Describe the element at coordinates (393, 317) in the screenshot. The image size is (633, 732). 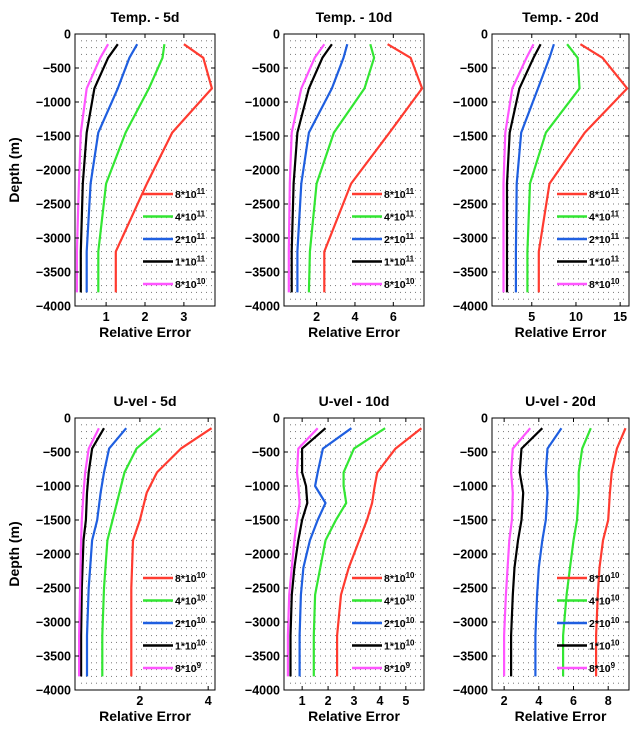
I see `x-tick-label: 6` at that location.